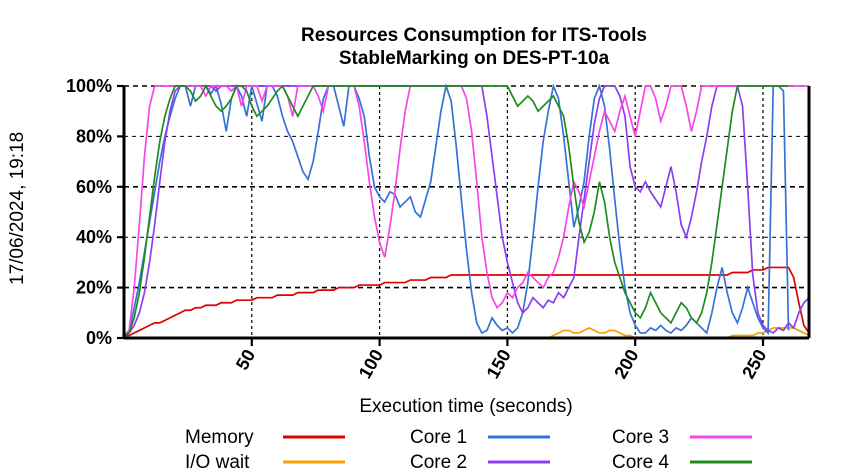 Image resolution: width=850 pixels, height=475 pixels. I want to click on y-tick-label-60: 60%, so click(94, 187).